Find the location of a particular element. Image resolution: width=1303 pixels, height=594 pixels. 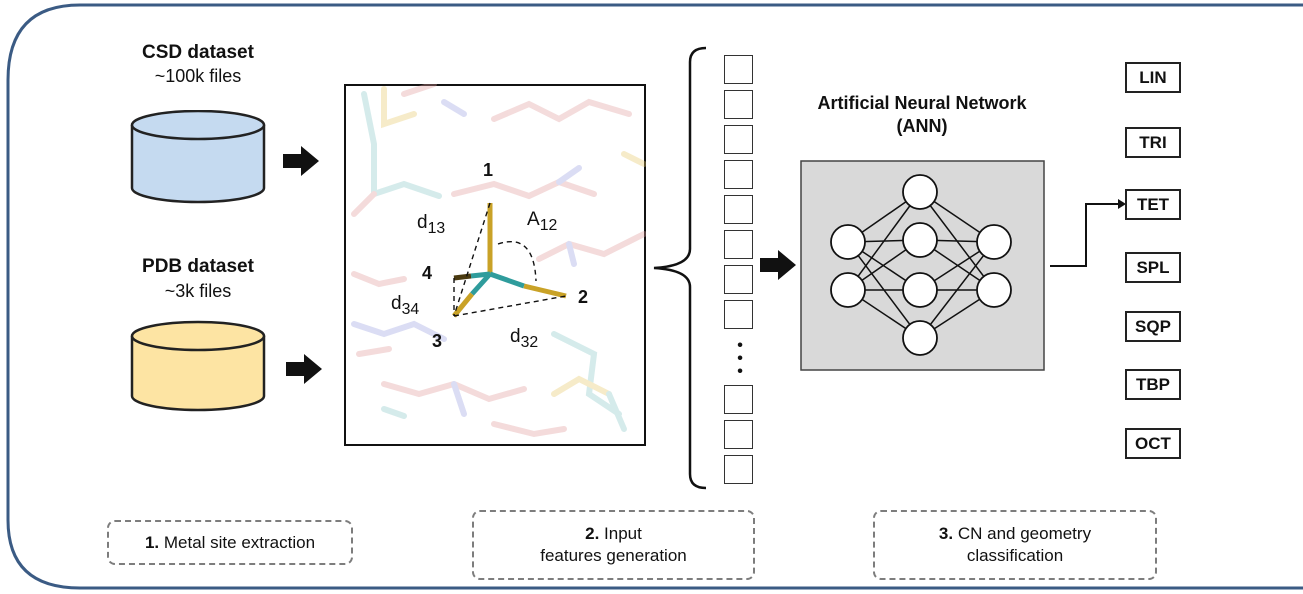

csd-dataset-subtitle: ~100k files is located at coordinates (198, 76).